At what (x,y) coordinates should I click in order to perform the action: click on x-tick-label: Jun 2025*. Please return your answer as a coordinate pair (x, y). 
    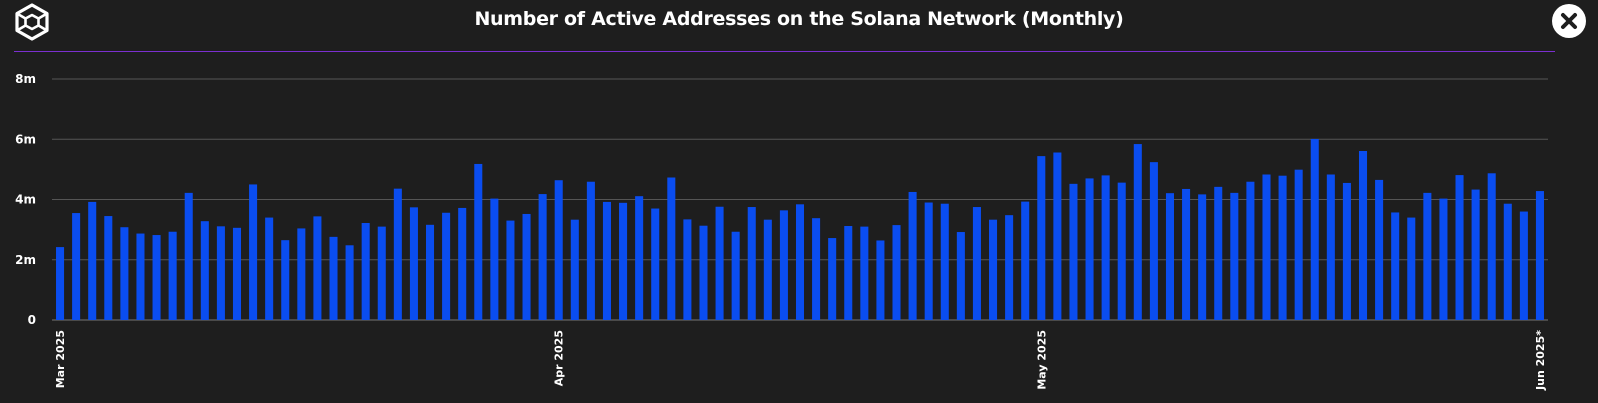
    Looking at the image, I should click on (1540, 360).